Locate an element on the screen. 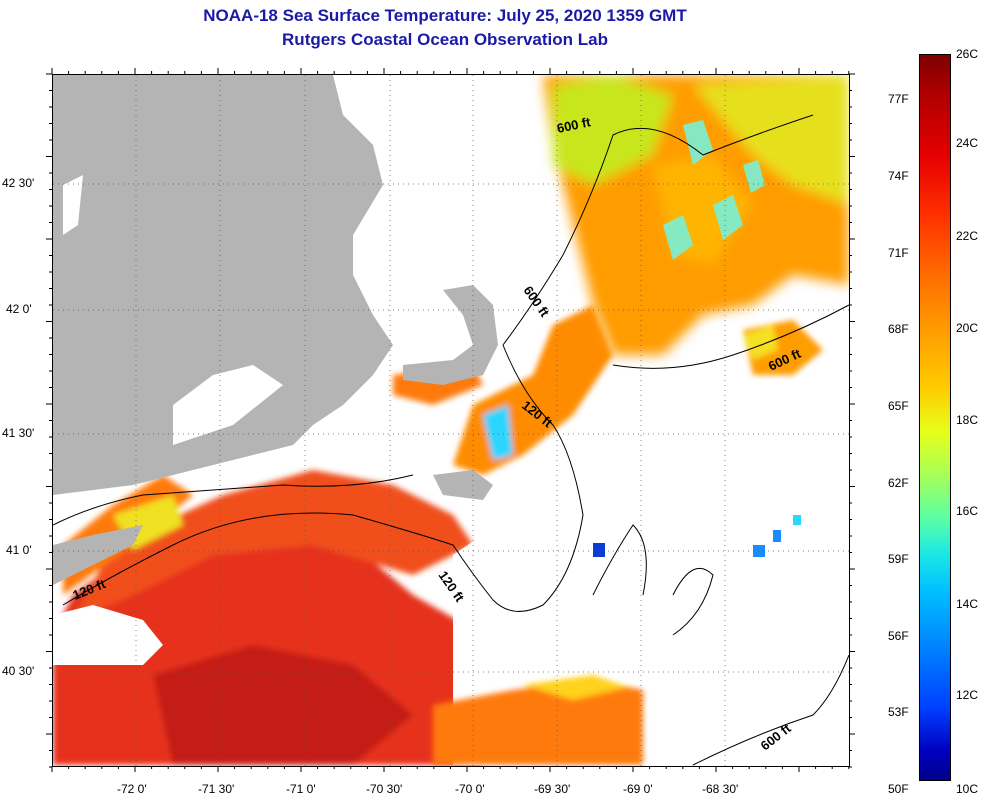  colorbar-f-label: 56F is located at coordinates (898, 636).